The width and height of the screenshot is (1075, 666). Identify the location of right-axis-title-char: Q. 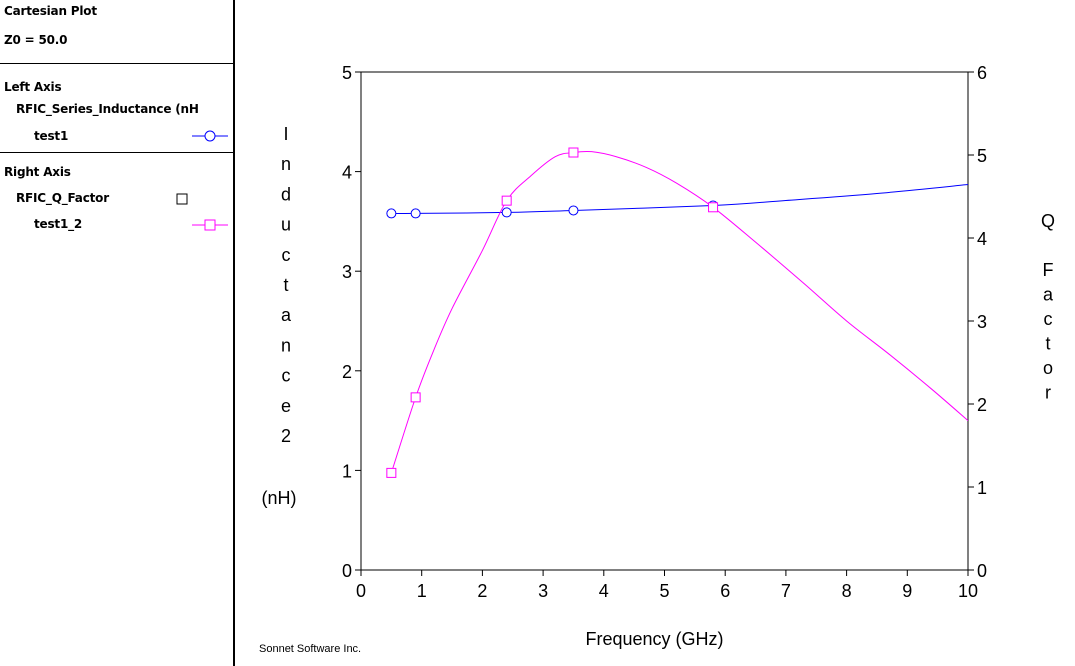
(1048, 221).